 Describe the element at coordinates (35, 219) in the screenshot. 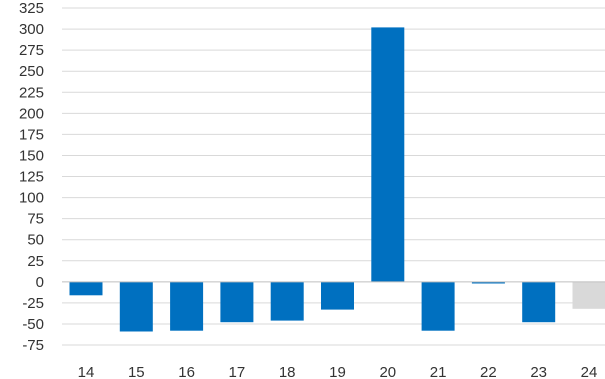

I see `y-tick-label: 75` at that location.